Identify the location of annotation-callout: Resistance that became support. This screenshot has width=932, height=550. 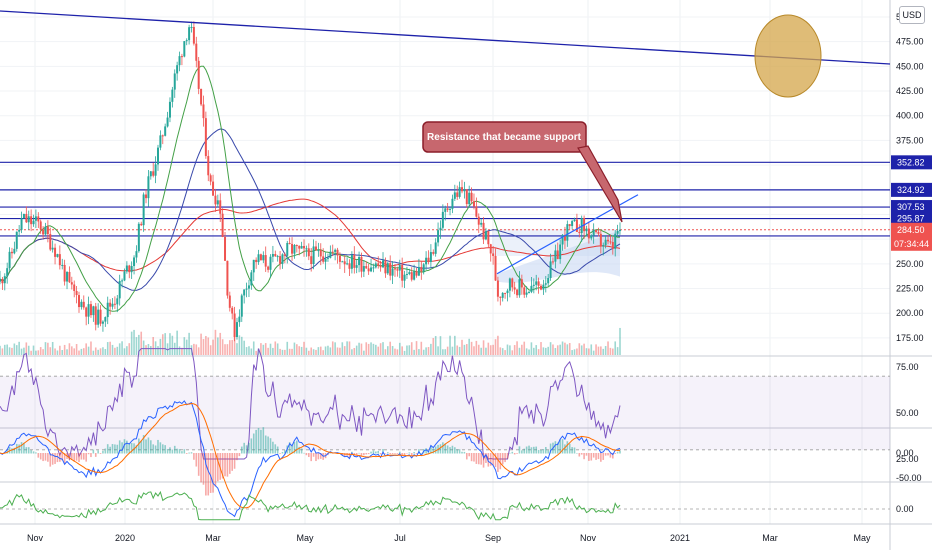
(522, 172).